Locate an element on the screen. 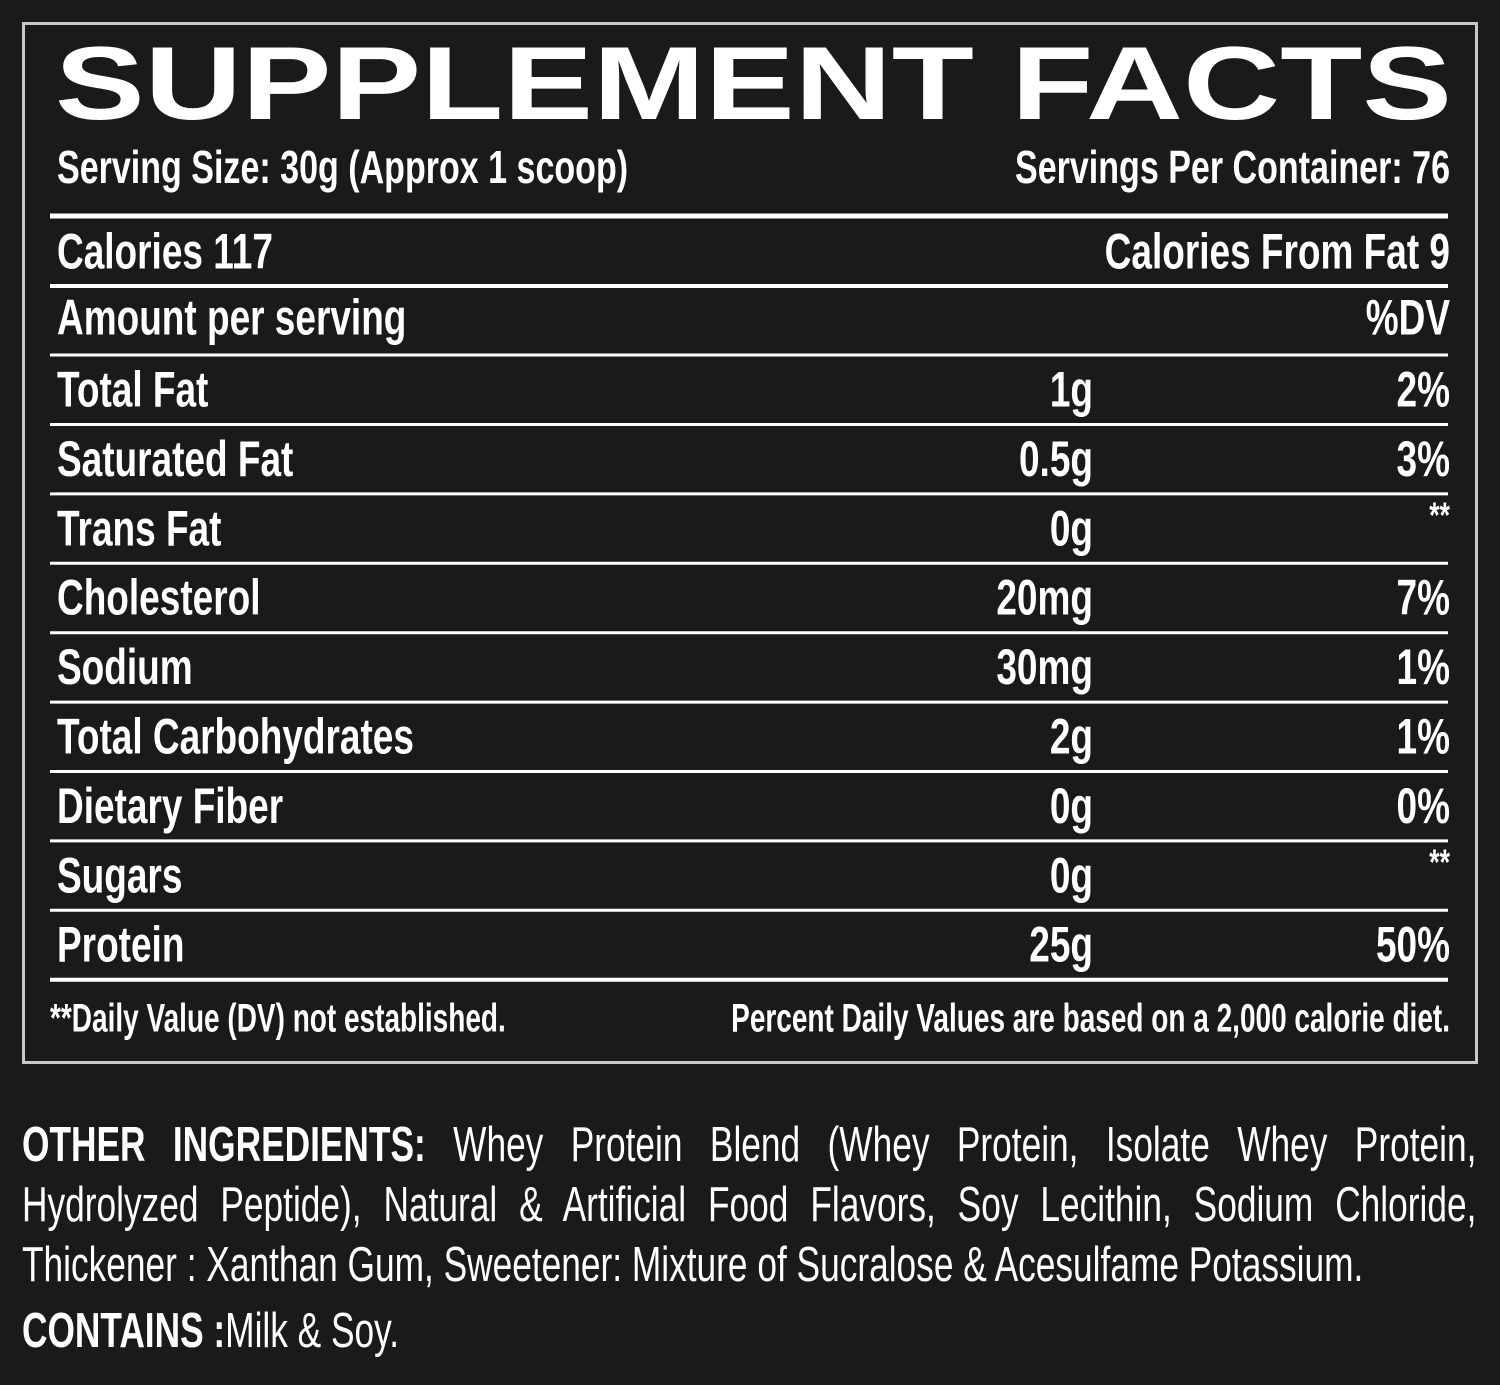 Image resolution: width=1500 pixels, height=1385 pixels. footnote: **Daily Value (DV) not established. is located at coordinates (278, 1019).